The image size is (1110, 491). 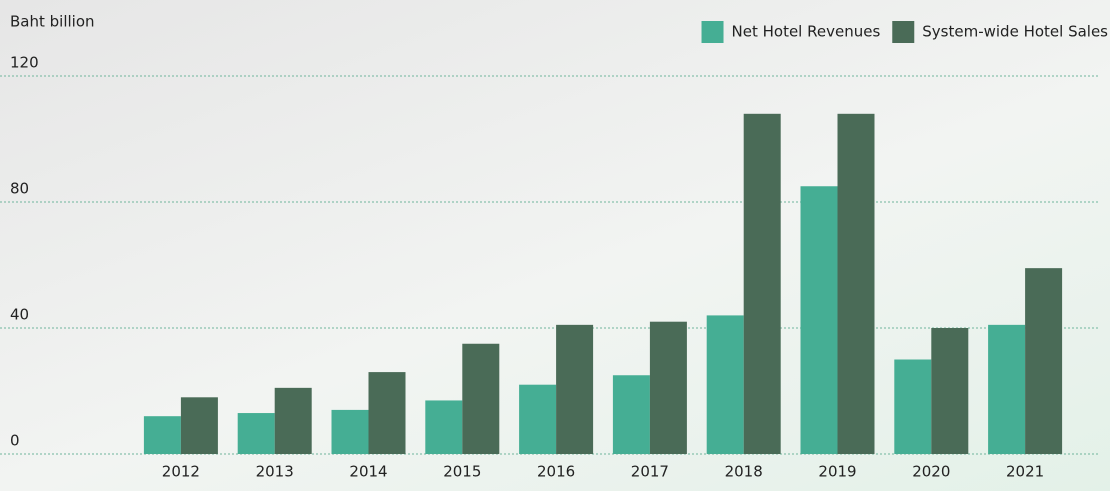 What do you see at coordinates (181, 472) in the screenshot?
I see `x-tick-label: 2012` at bounding box center [181, 472].